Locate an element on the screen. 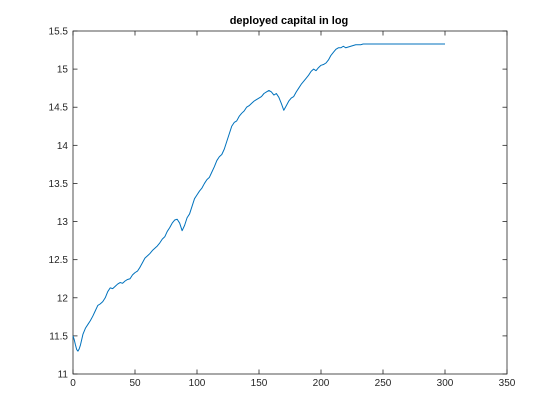 This screenshot has height=420, width=560. y-tick-label: 11.5 is located at coordinates (58, 336).